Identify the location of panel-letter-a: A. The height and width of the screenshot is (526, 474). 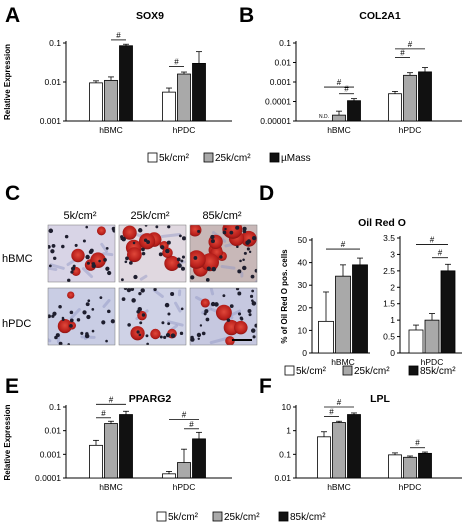
(12, 15).